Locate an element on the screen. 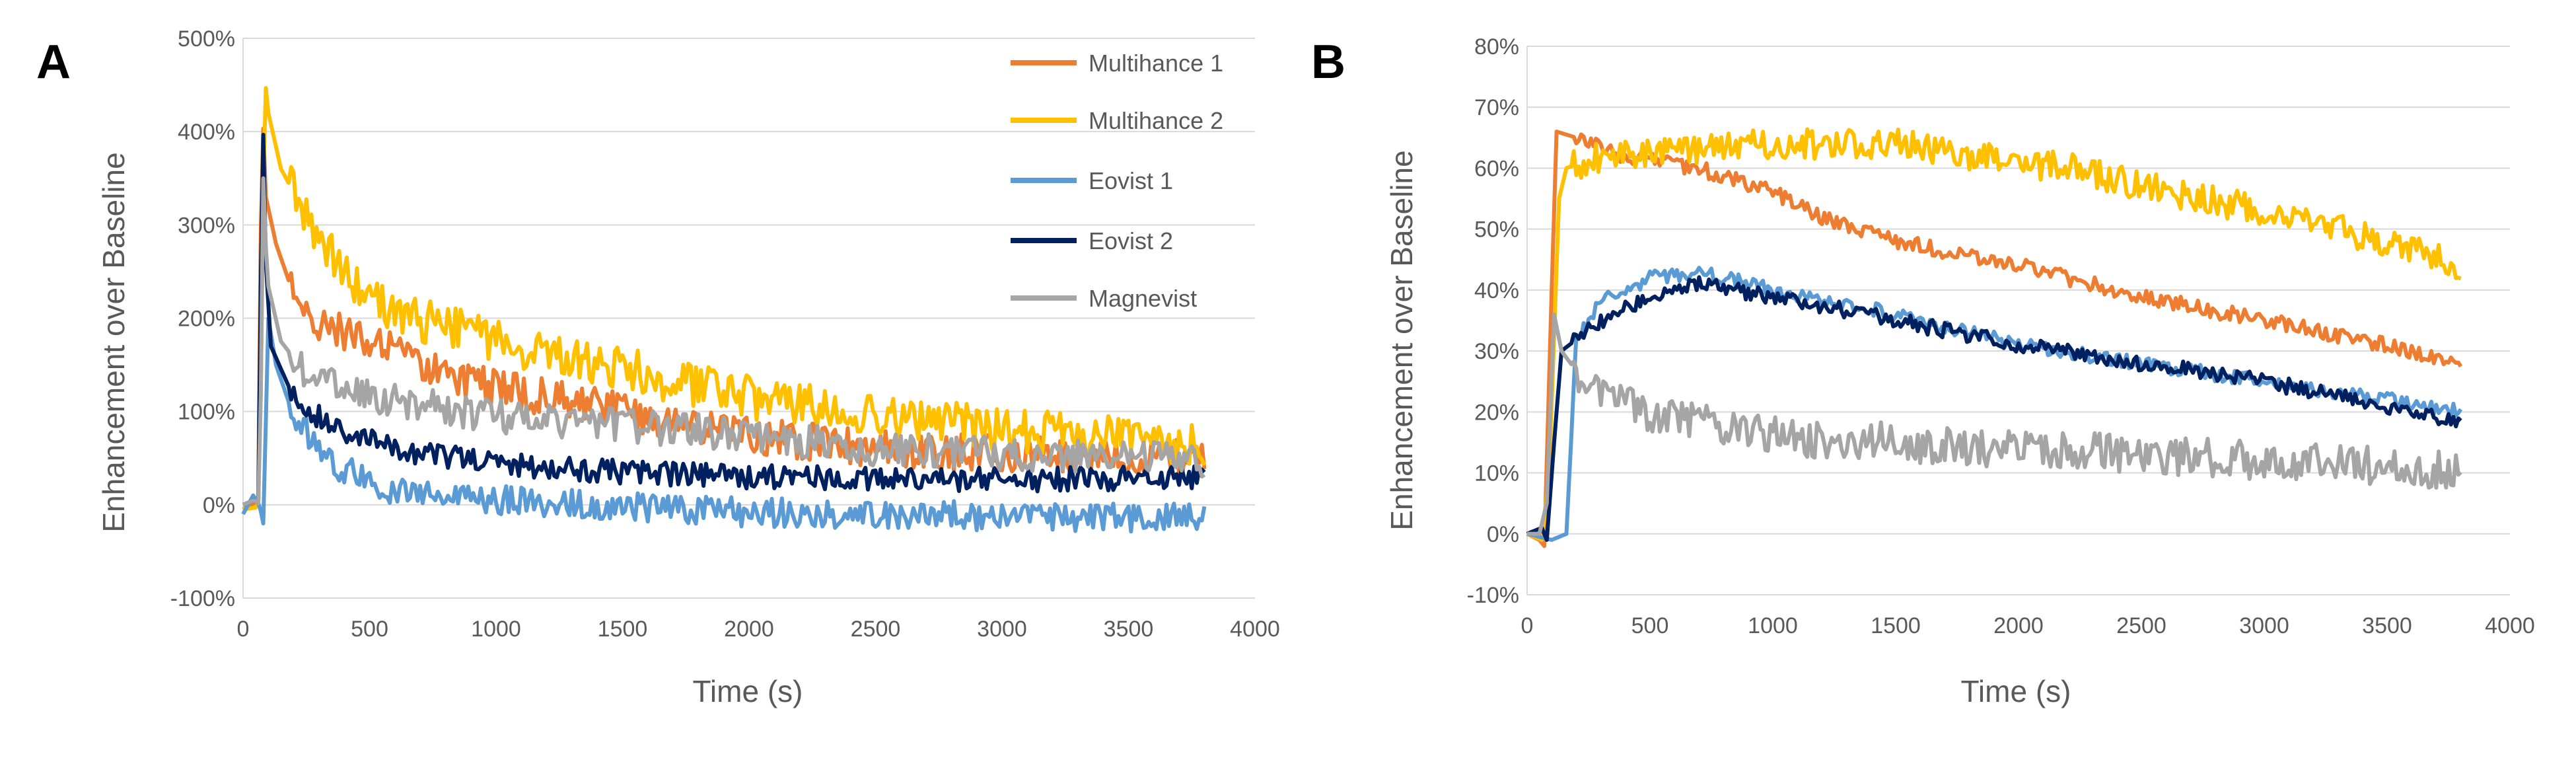 The height and width of the screenshot is (758, 2576). x-tick-labels-panel-a: 0 500 1000 1500 2000 2500 3000 3500 4000 is located at coordinates (758, 629).